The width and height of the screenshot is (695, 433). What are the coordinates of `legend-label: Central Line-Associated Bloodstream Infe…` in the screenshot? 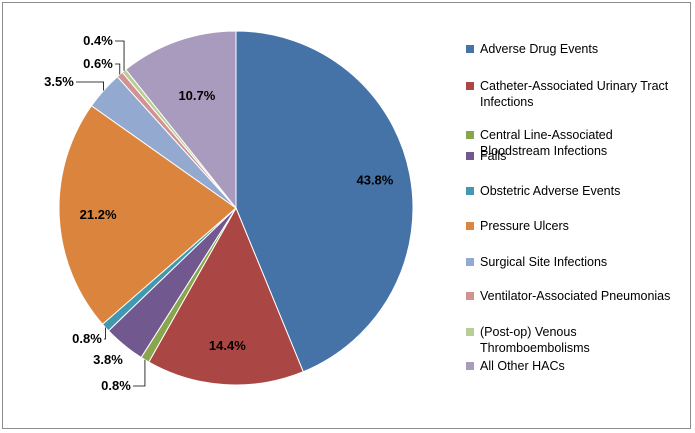 It's located at (546, 143).